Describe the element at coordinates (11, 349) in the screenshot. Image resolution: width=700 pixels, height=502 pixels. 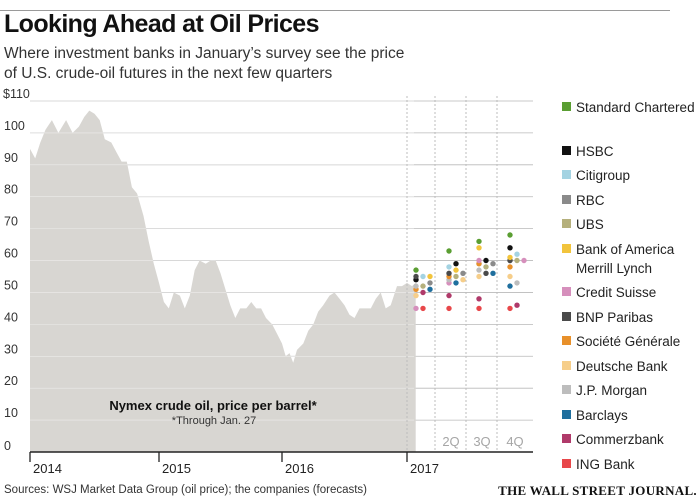
I see `y-tick-label: 30` at that location.